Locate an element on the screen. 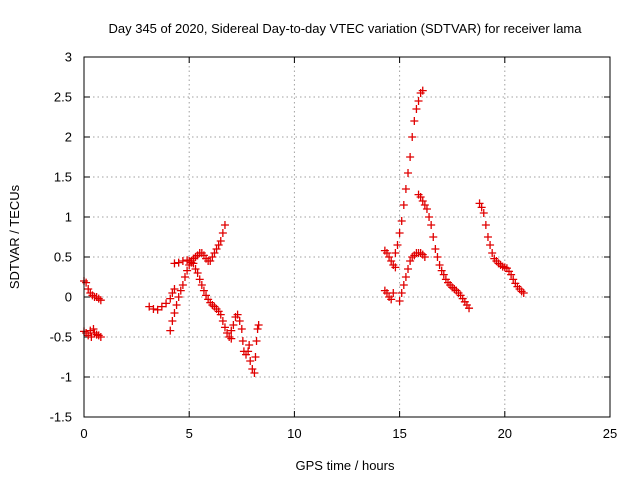 This screenshot has width=640, height=480. y-axis-label: SDTVAR / TECUs is located at coordinates (14, 236).